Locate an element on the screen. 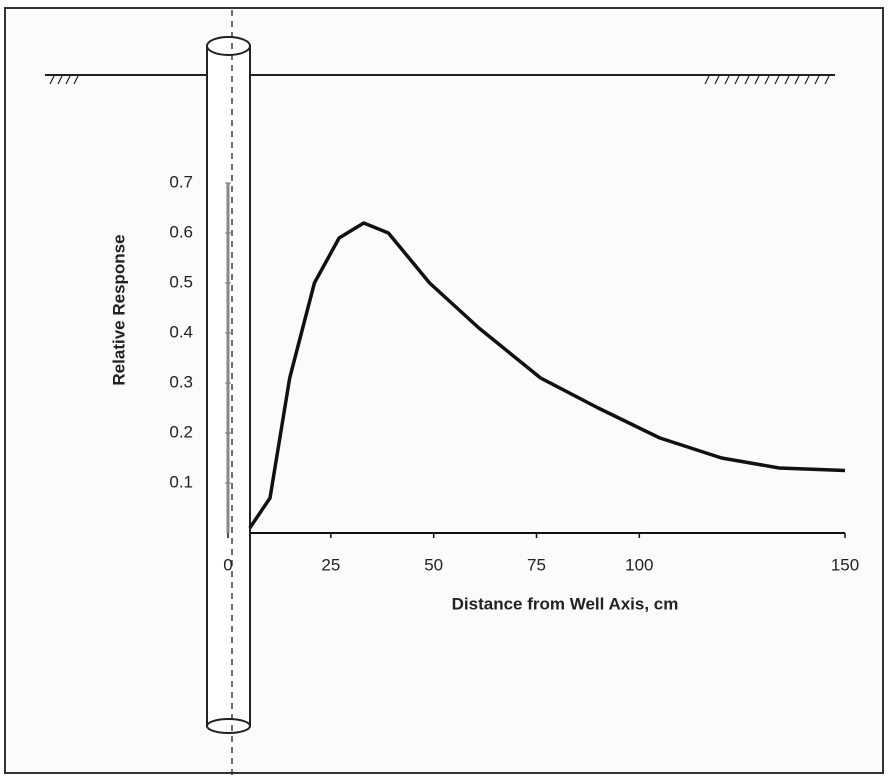 The height and width of the screenshot is (778, 889). x-tick-label: 25 is located at coordinates (330, 564).